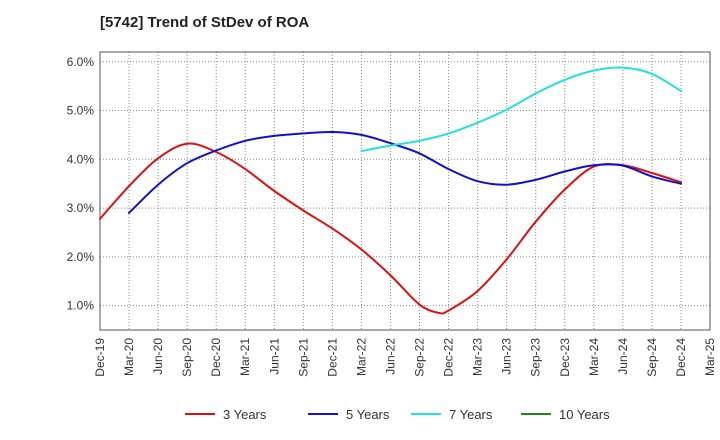 The height and width of the screenshot is (440, 720). Describe the element at coordinates (274, 356) in the screenshot. I see `x-tick-label: Jun-21` at that location.